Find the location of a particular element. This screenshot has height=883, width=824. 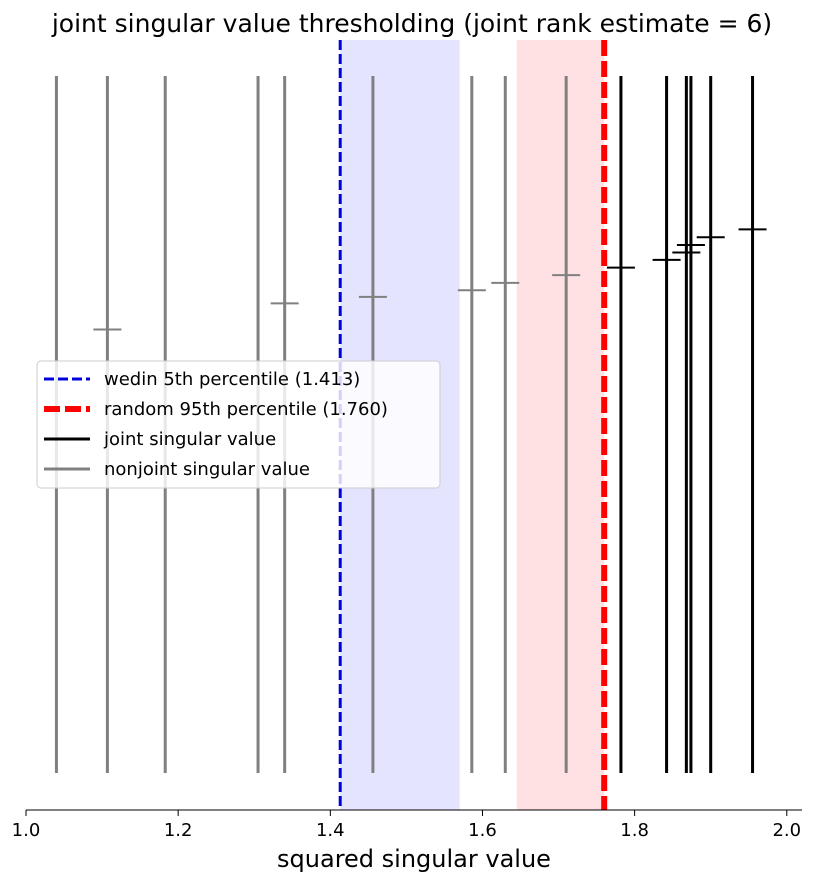

x-axis-ticks: 1.0 1.2 1.4 1.6 1.8 2.0 is located at coordinates (406, 825).